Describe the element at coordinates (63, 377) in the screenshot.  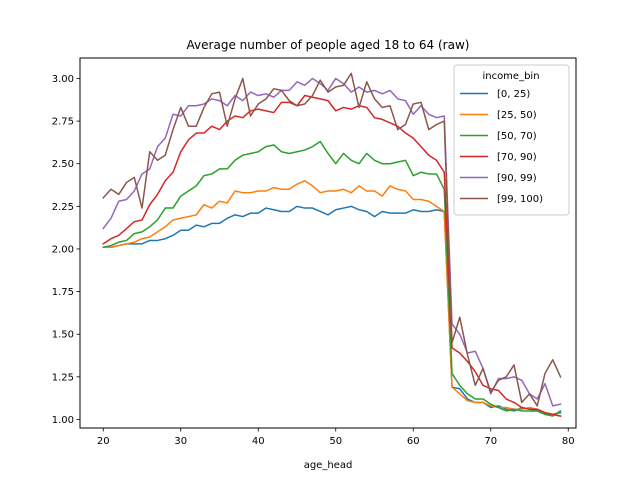
I see `y-tick-label: 1.25` at that location.